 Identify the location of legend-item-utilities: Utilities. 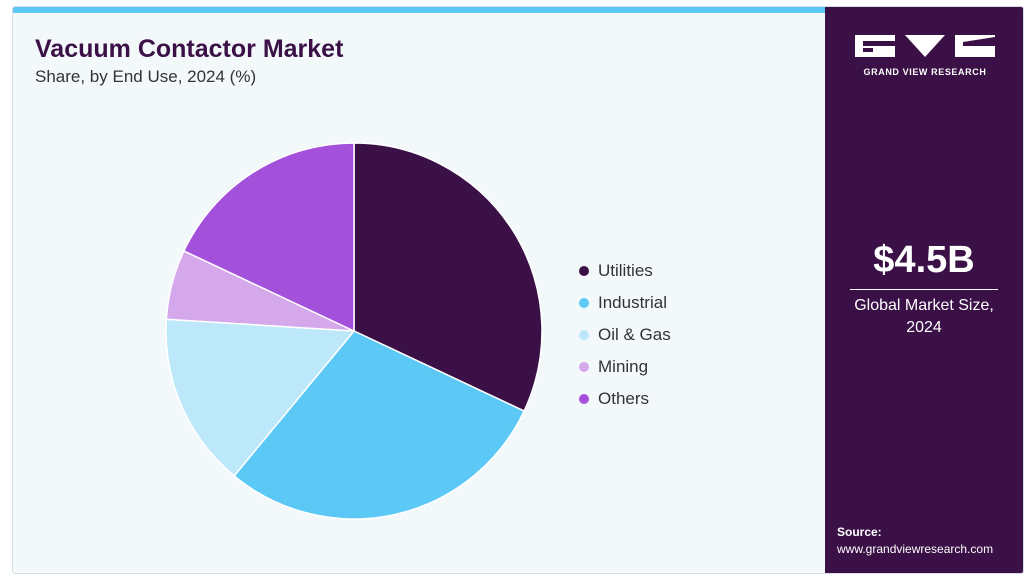
(625, 271).